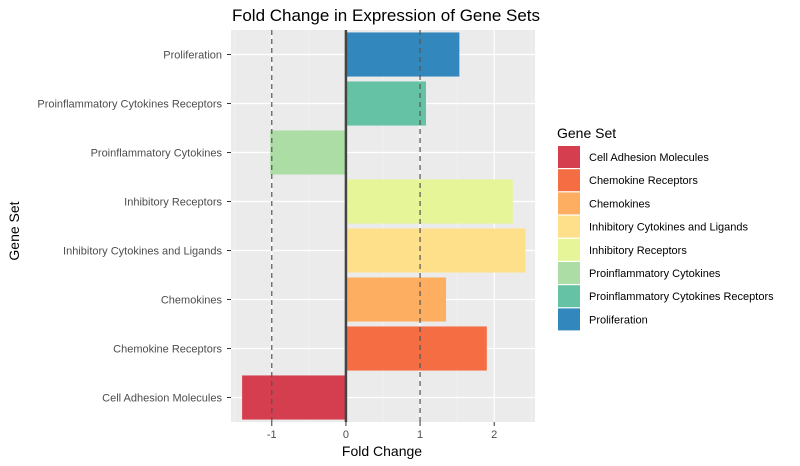  I want to click on x-tick-label: -1, so click(272, 435).